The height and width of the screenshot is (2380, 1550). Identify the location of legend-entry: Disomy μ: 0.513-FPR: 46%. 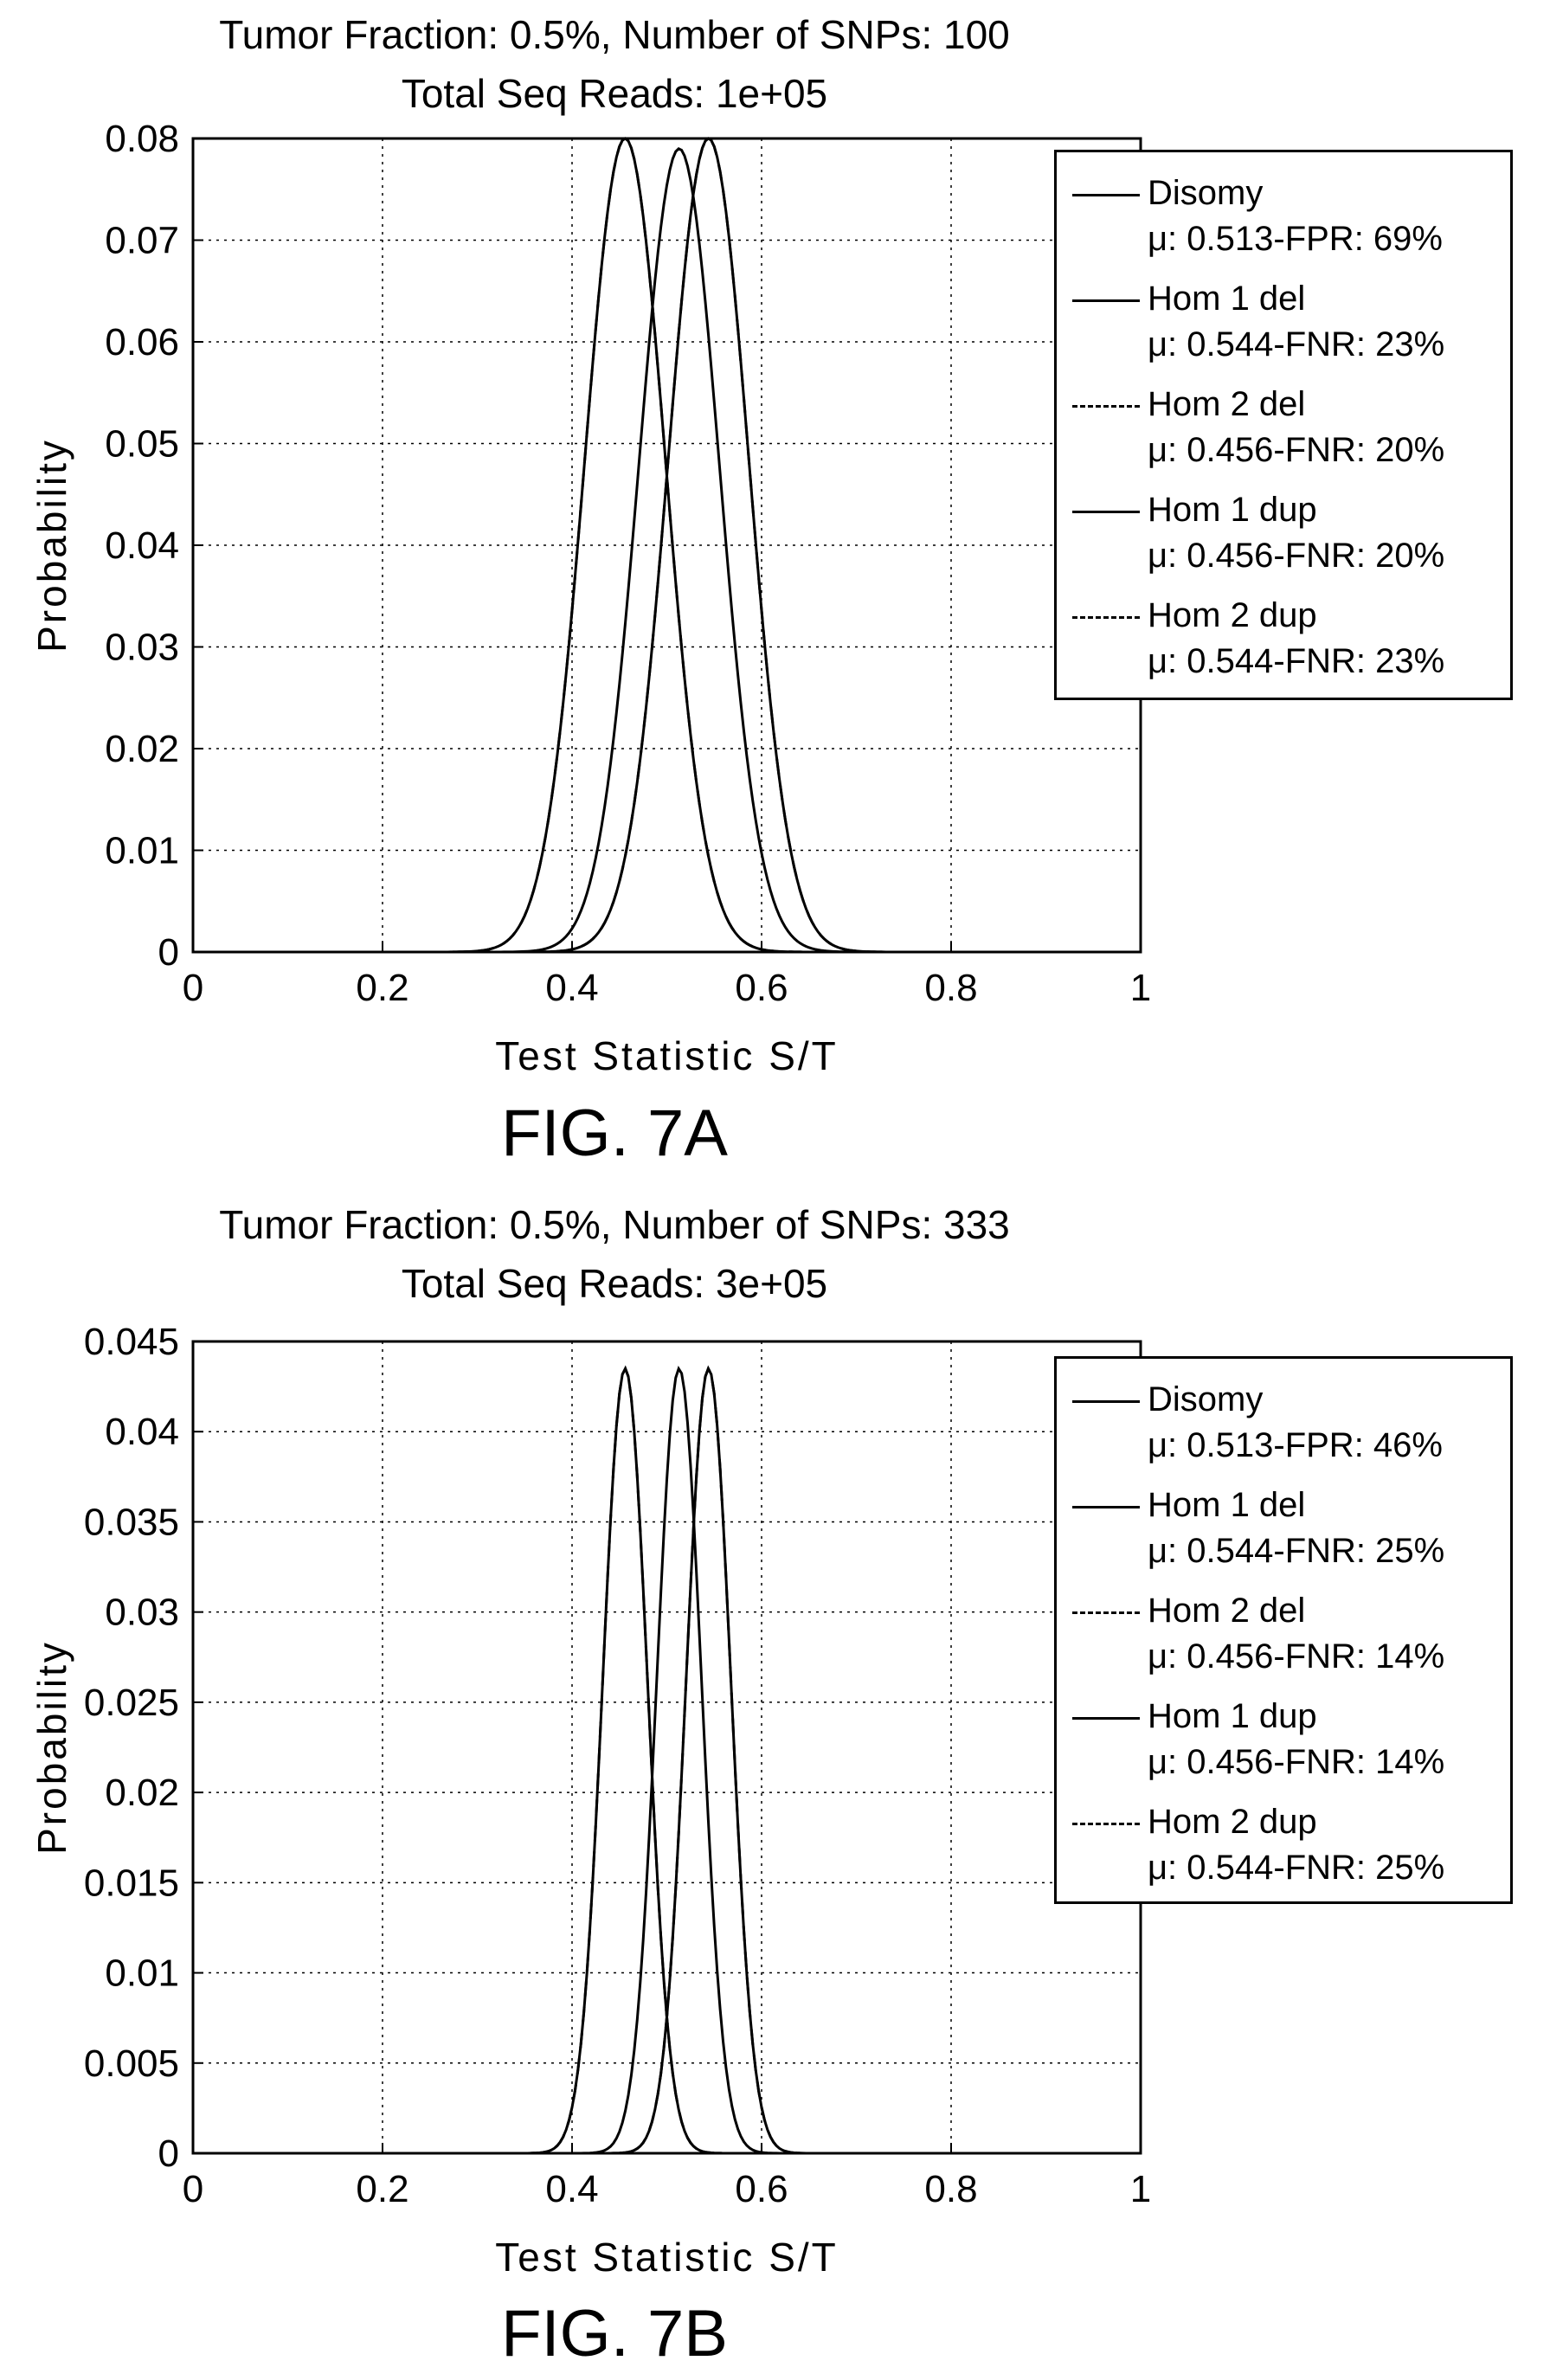
(1283, 1418).